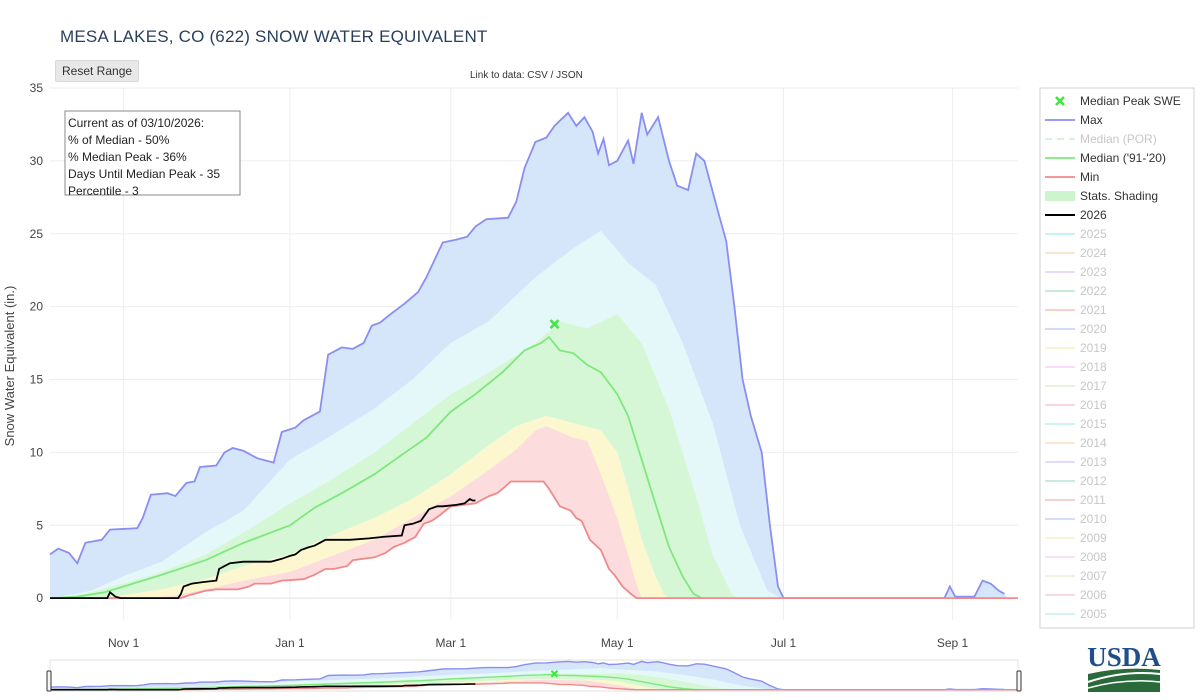 This screenshot has width=1200, height=700. I want to click on legend-item: 2019, so click(1076, 348).